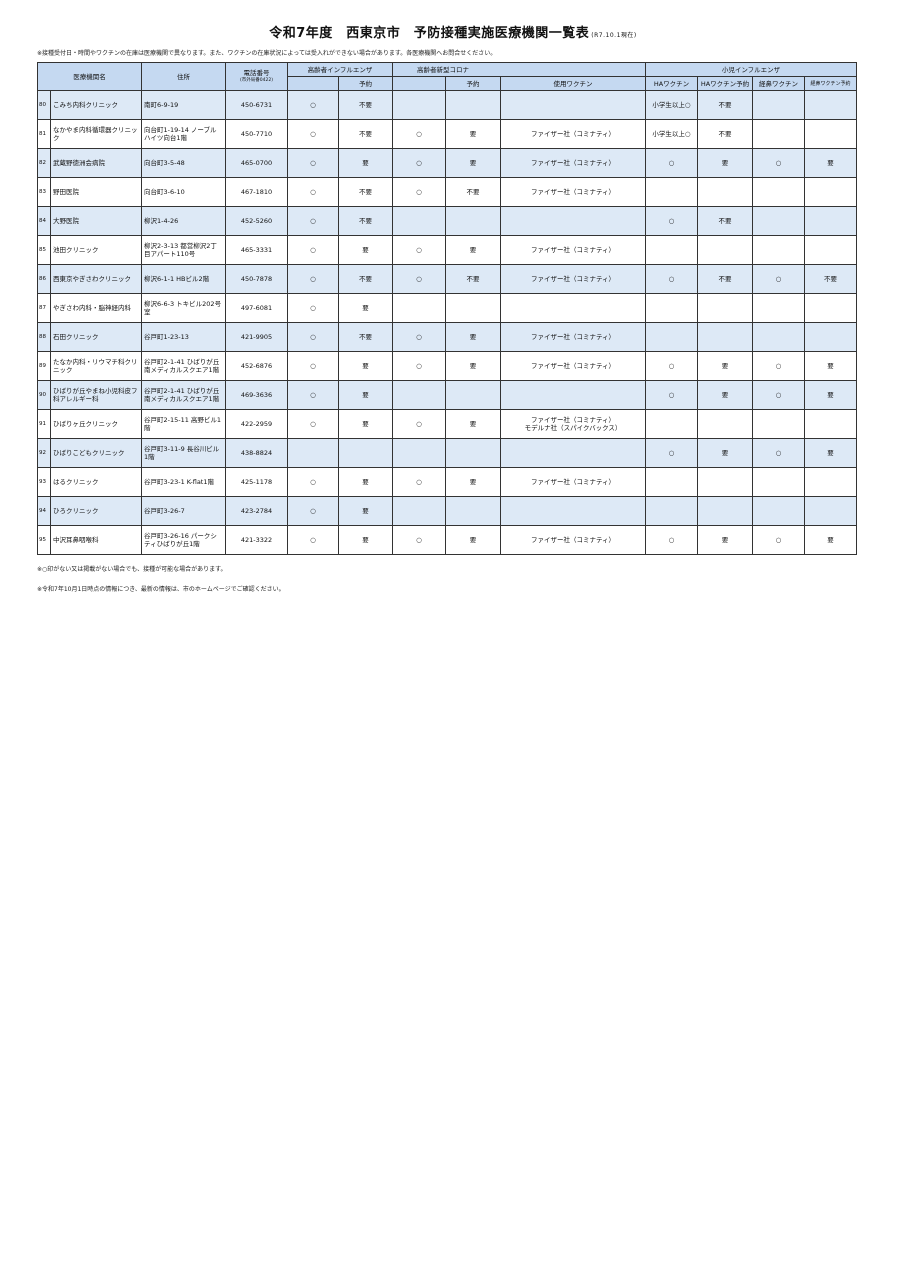 The height and width of the screenshot is (1280, 906). I want to click on page-title: 令和7年度 西東京市 予防接種実施医療機関一覧表 (R7.10.1現在), so click(453, 31).